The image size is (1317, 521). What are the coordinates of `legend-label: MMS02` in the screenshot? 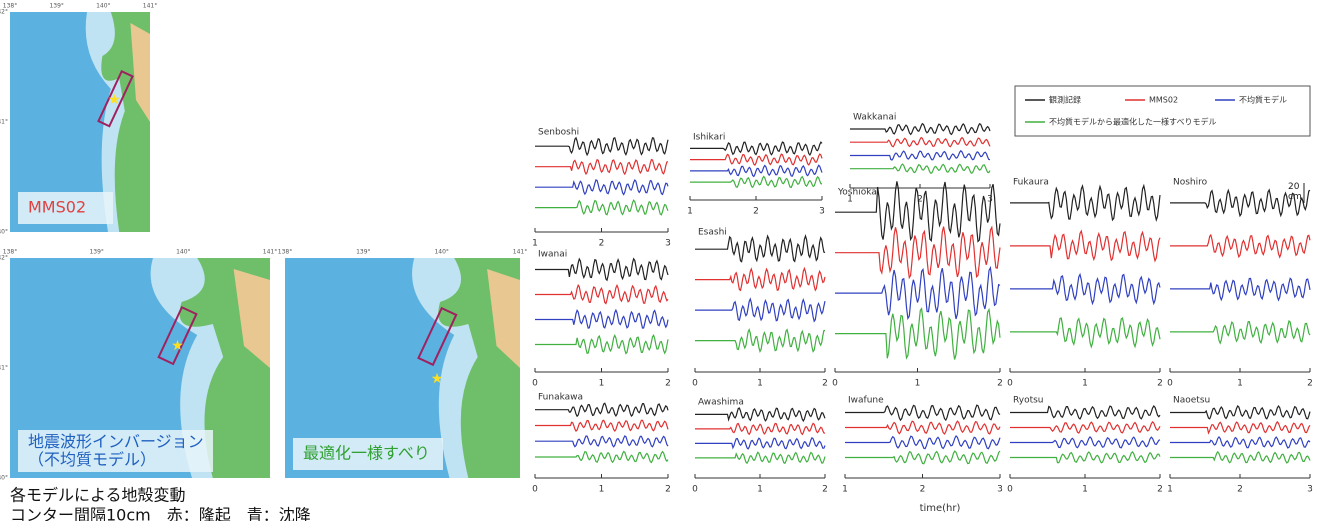 It's located at (1163, 100).